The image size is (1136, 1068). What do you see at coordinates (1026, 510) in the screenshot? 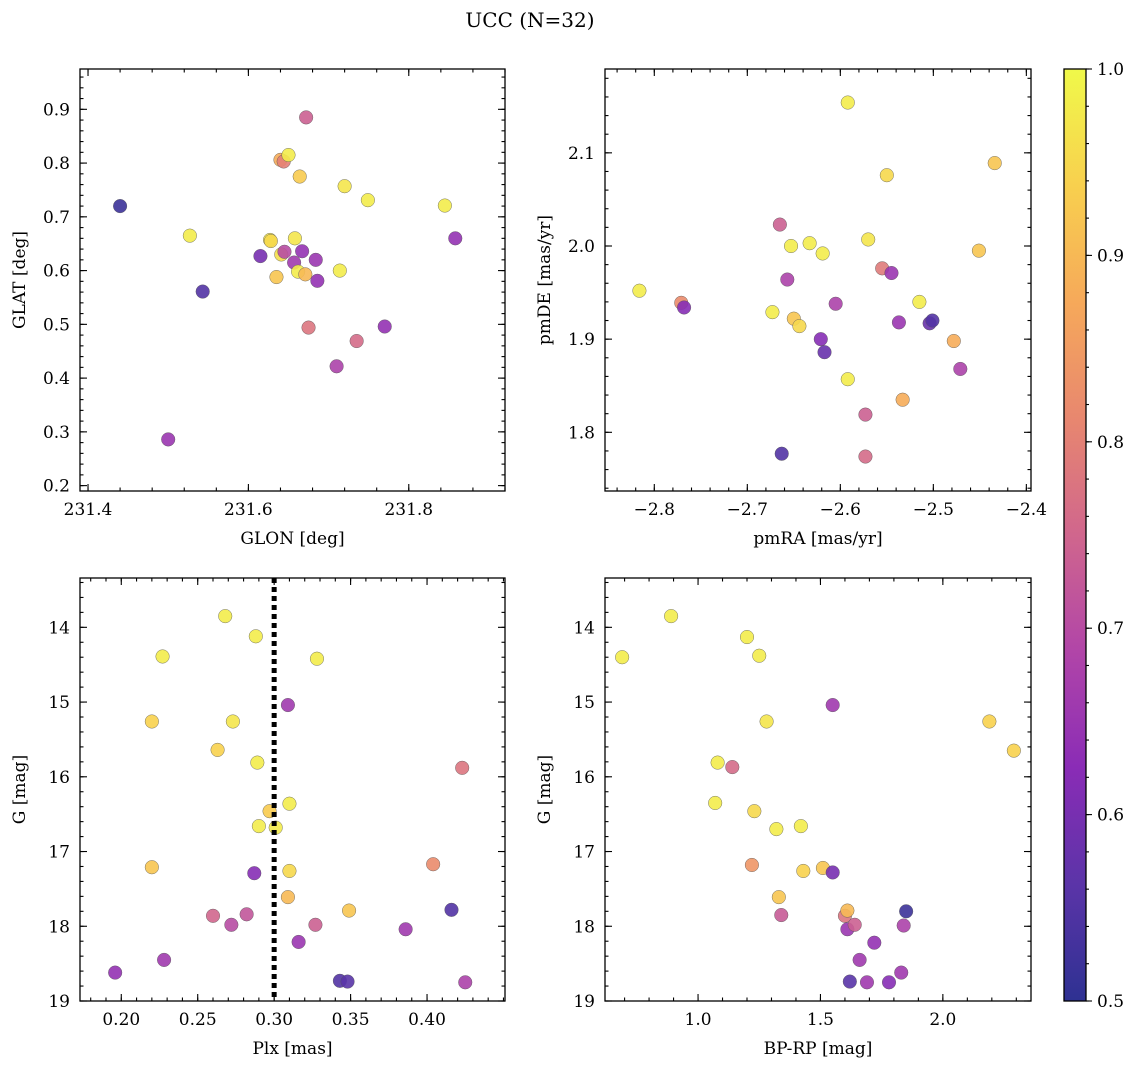
I see `x-tick-label: −2.4` at bounding box center [1026, 510].